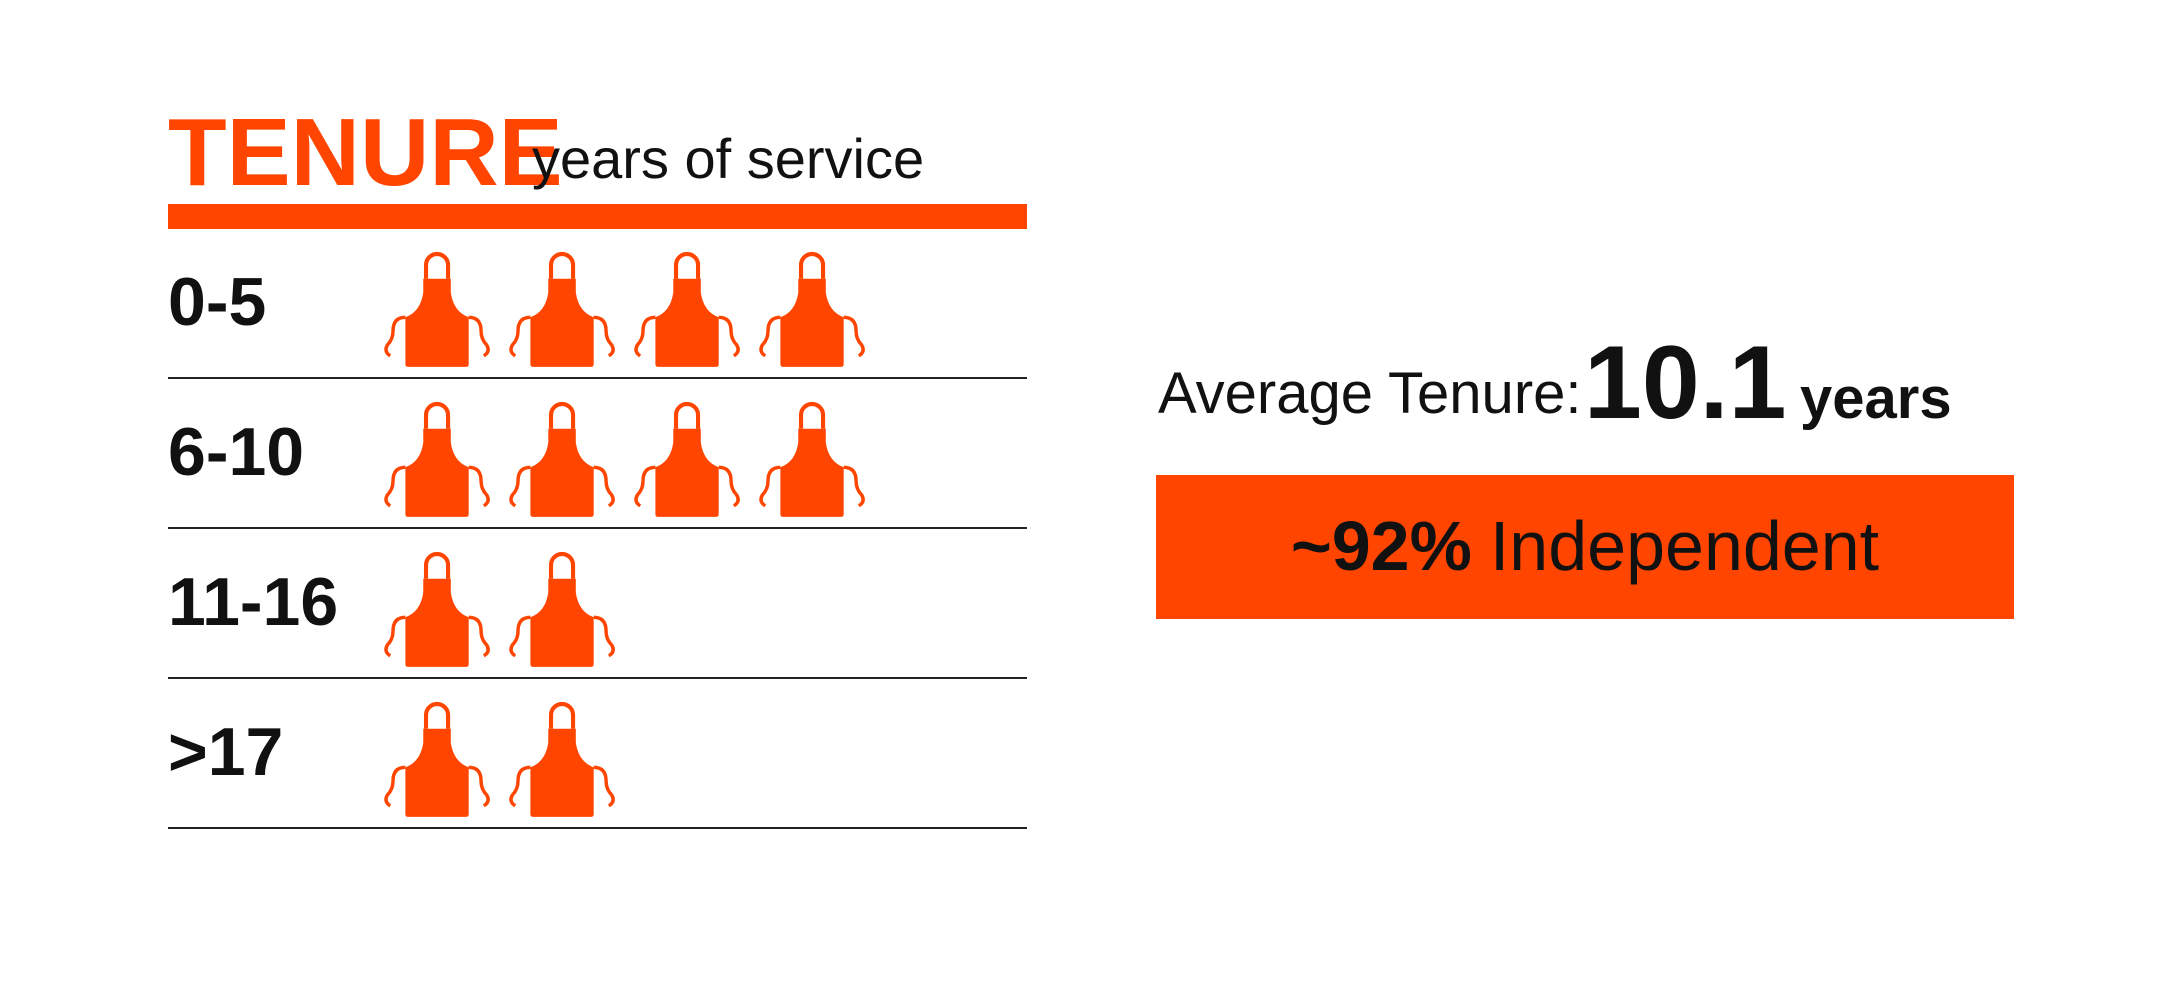  What do you see at coordinates (217, 302) in the screenshot?
I see `row-label: 0-5` at bounding box center [217, 302].